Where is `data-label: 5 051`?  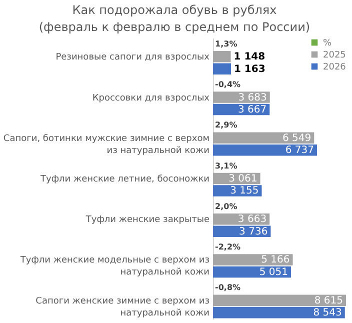
data-label: 5 051 is located at coordinates (273, 272).